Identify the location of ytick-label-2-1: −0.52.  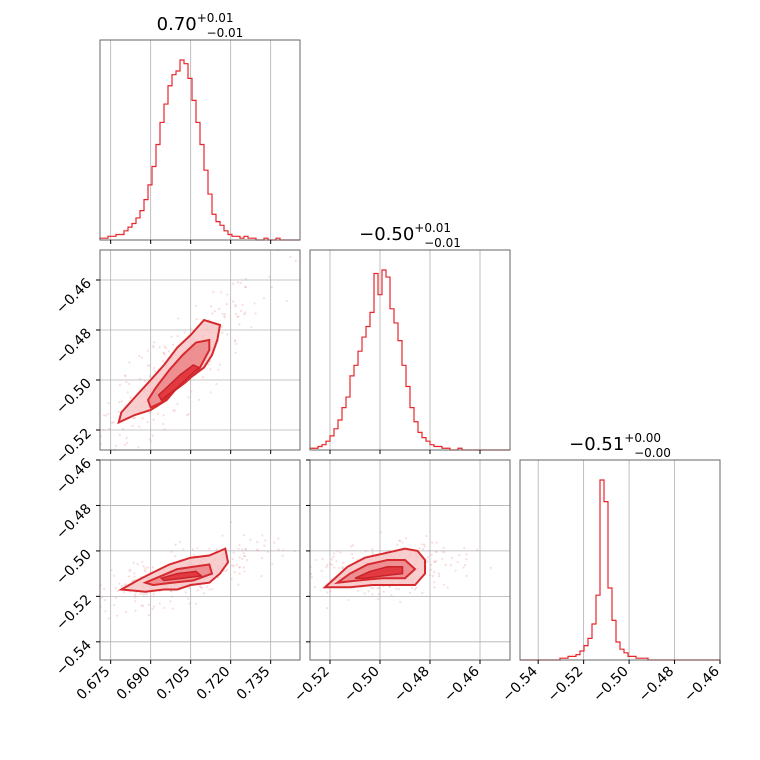
(74, 613).